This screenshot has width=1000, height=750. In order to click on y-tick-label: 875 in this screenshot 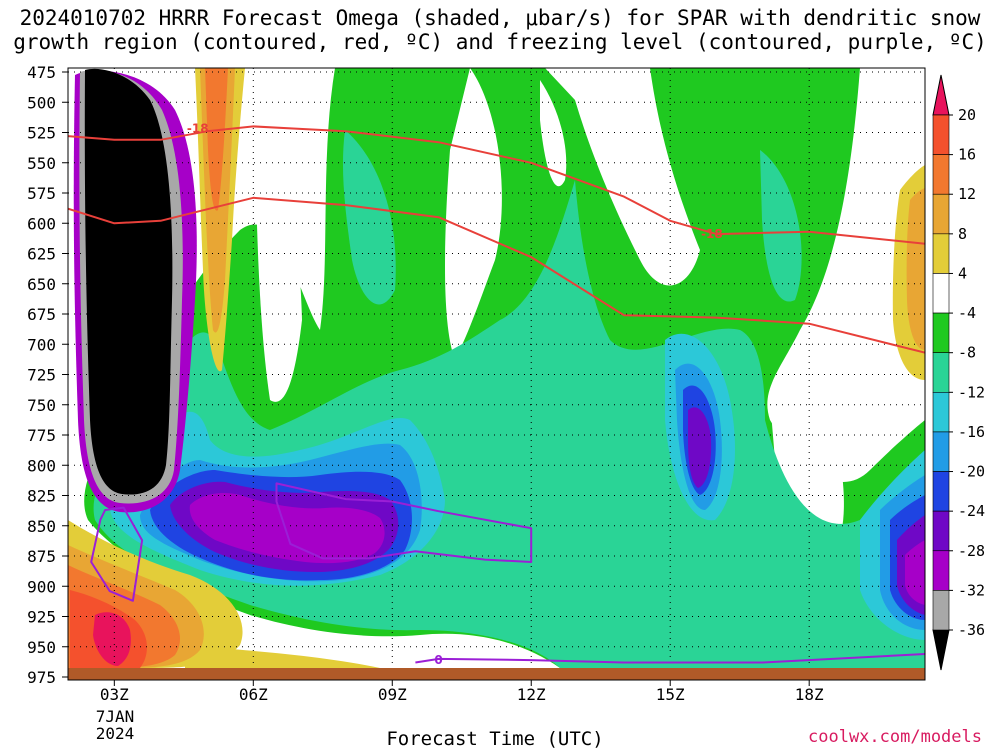, I will do `click(41, 556)`.